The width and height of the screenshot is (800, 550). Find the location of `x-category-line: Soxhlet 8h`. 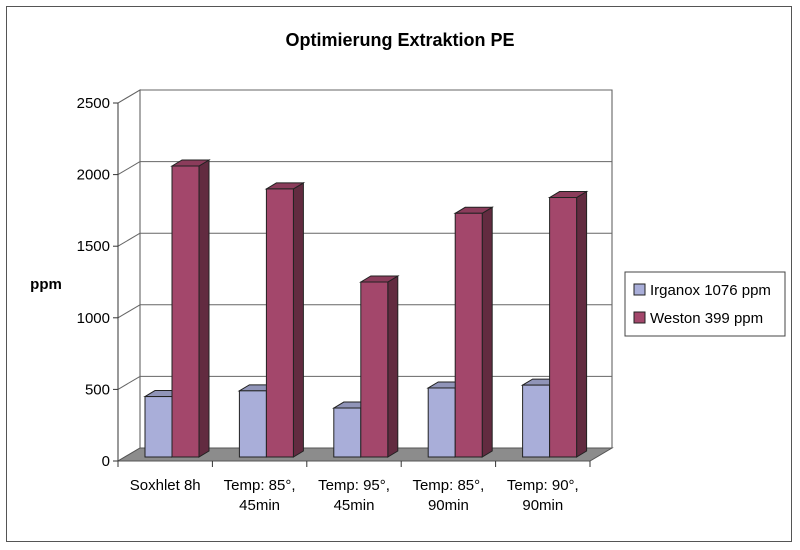

x-category-line: Soxhlet 8h is located at coordinates (165, 485).